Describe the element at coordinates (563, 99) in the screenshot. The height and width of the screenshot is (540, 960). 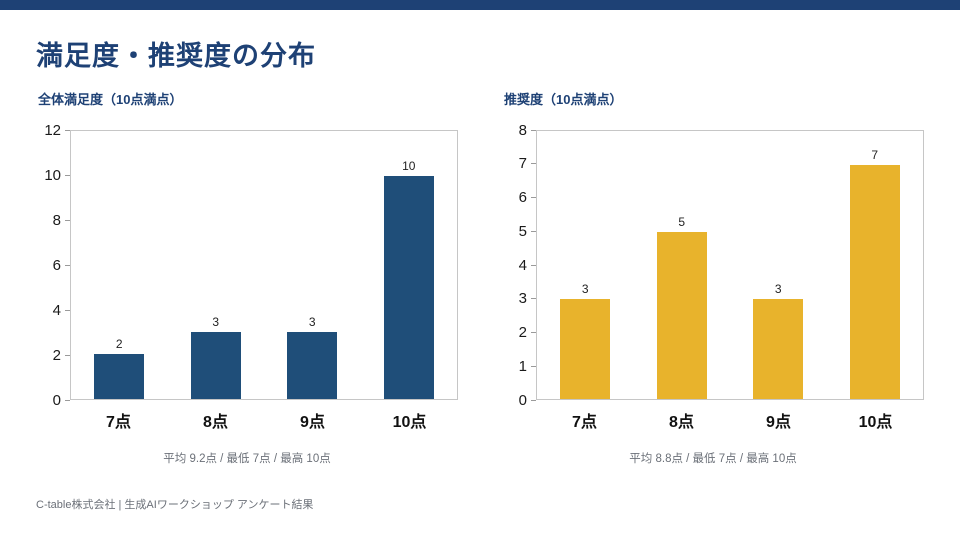
I see `recommendation-chart-title: 推奨度（10点満点）` at that location.